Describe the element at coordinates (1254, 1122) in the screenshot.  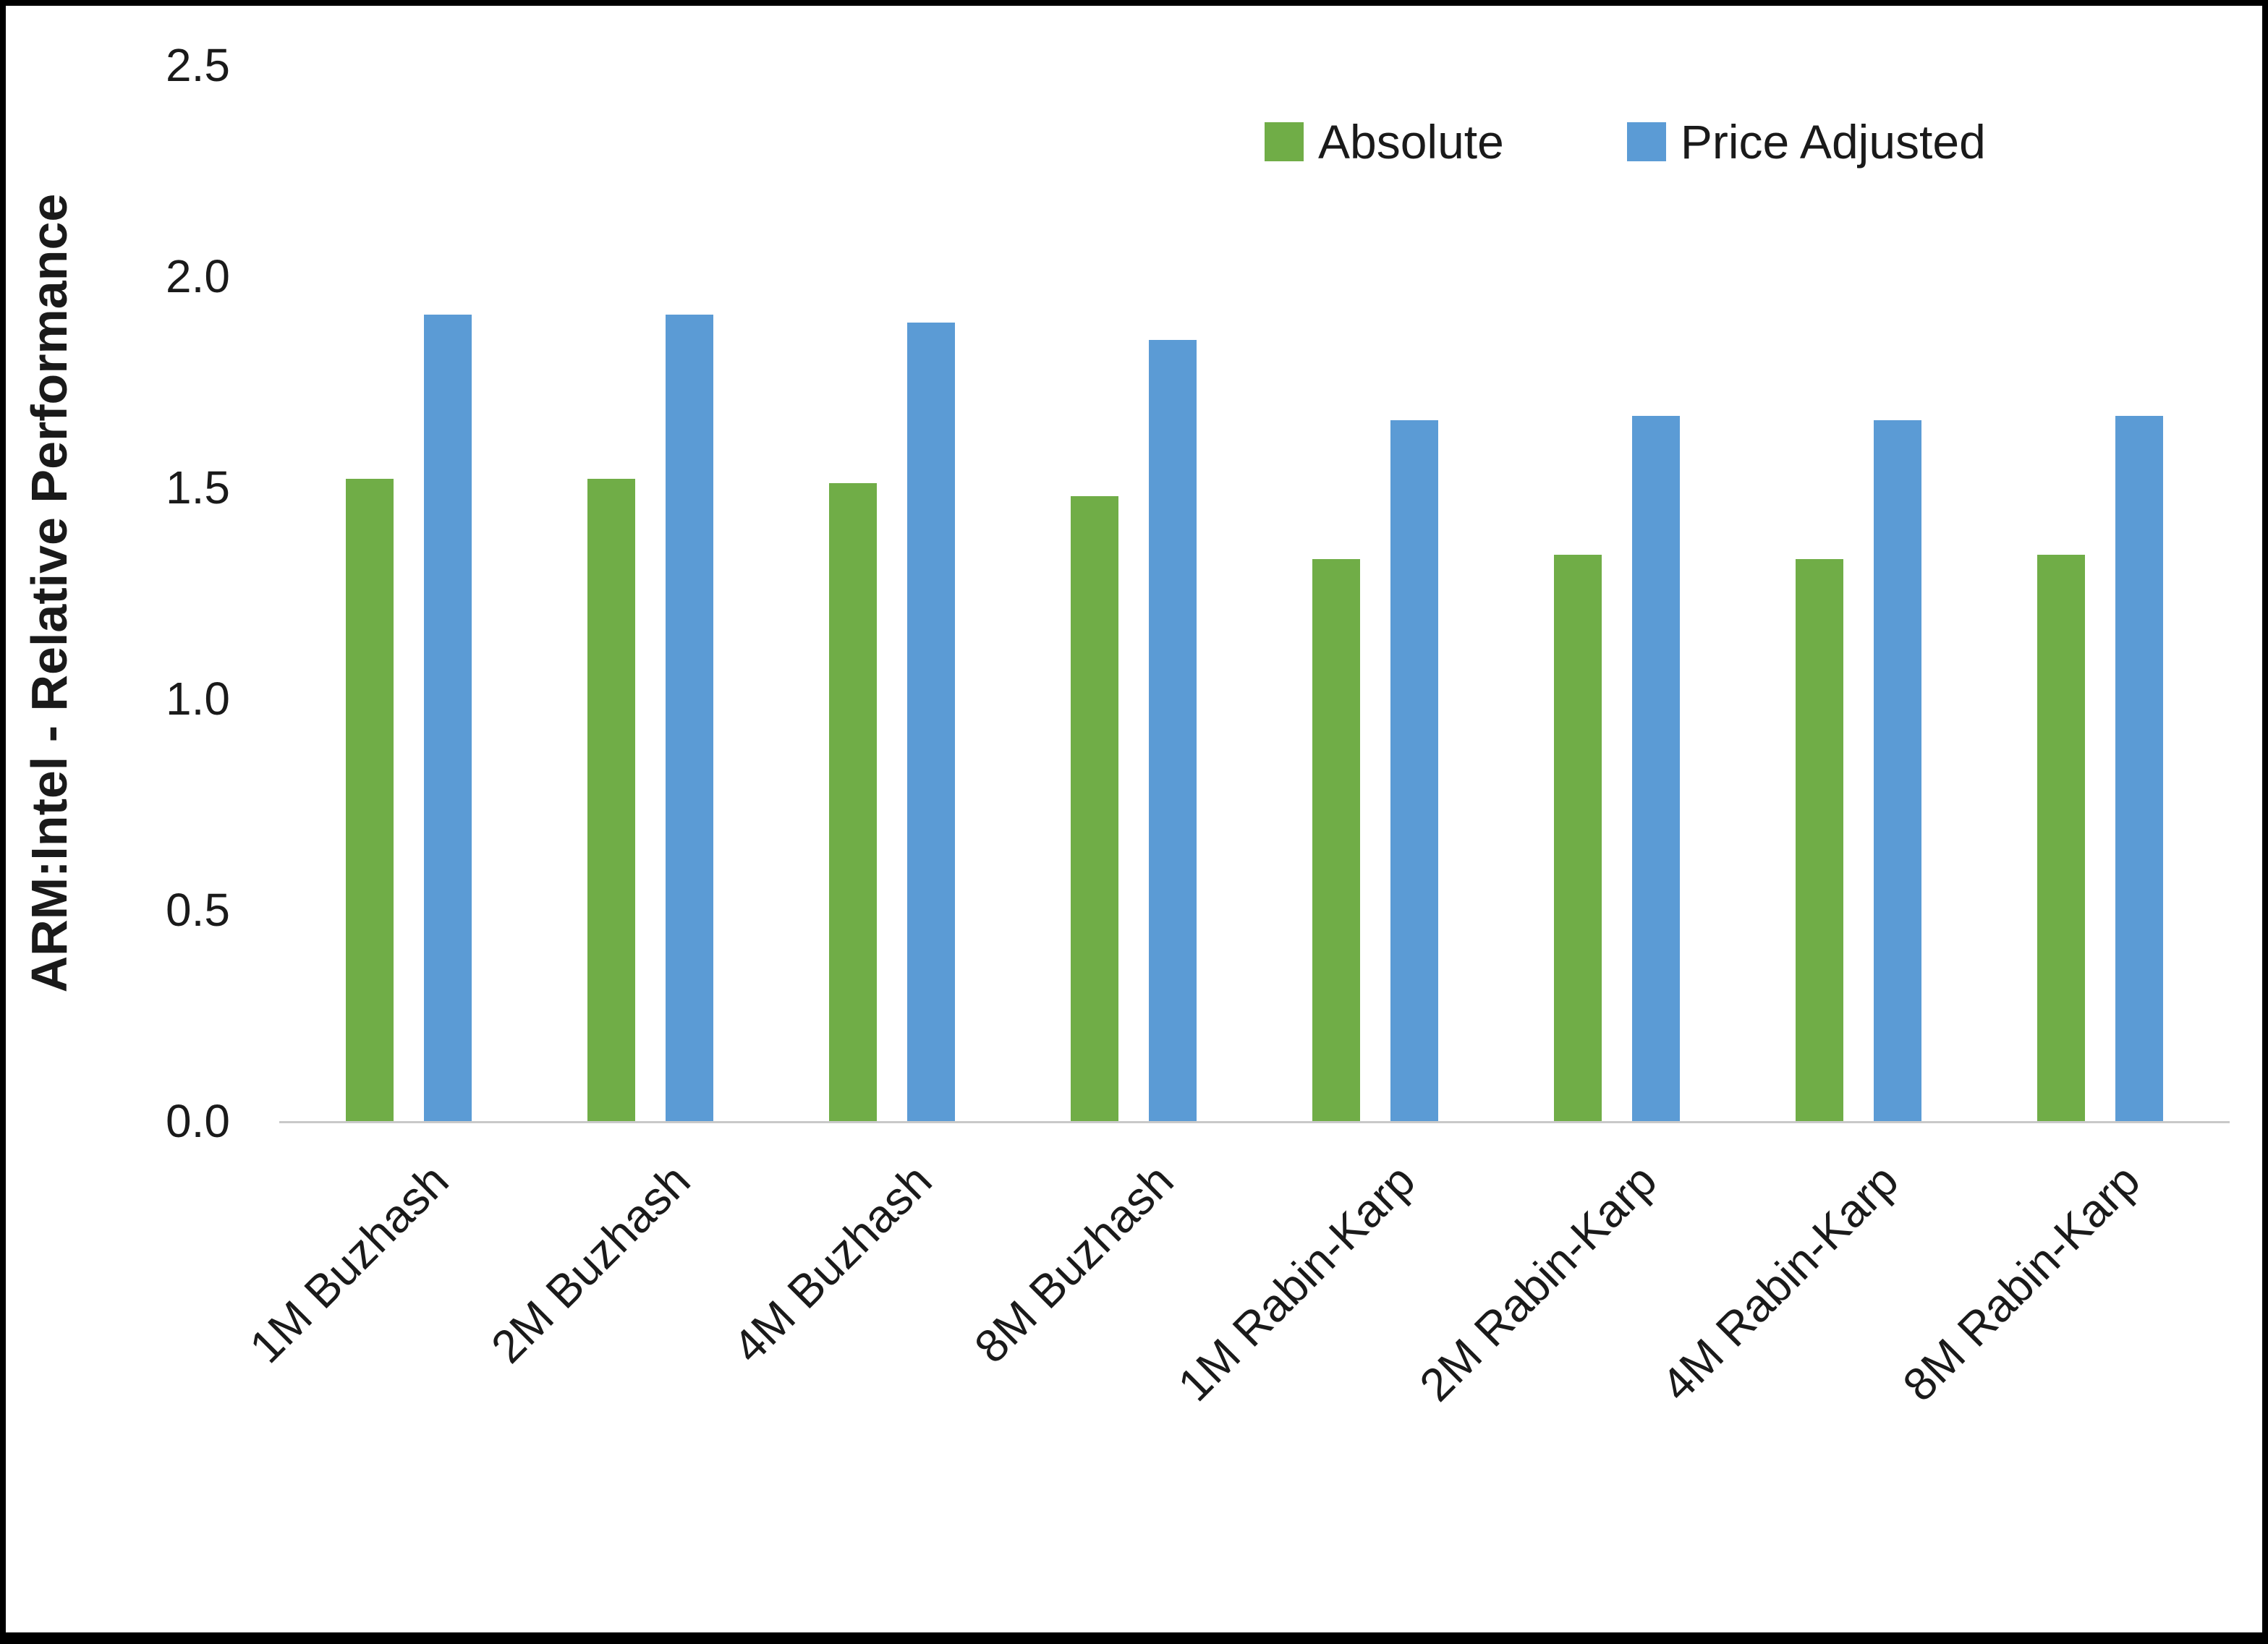
I see `x-axis-line` at that location.